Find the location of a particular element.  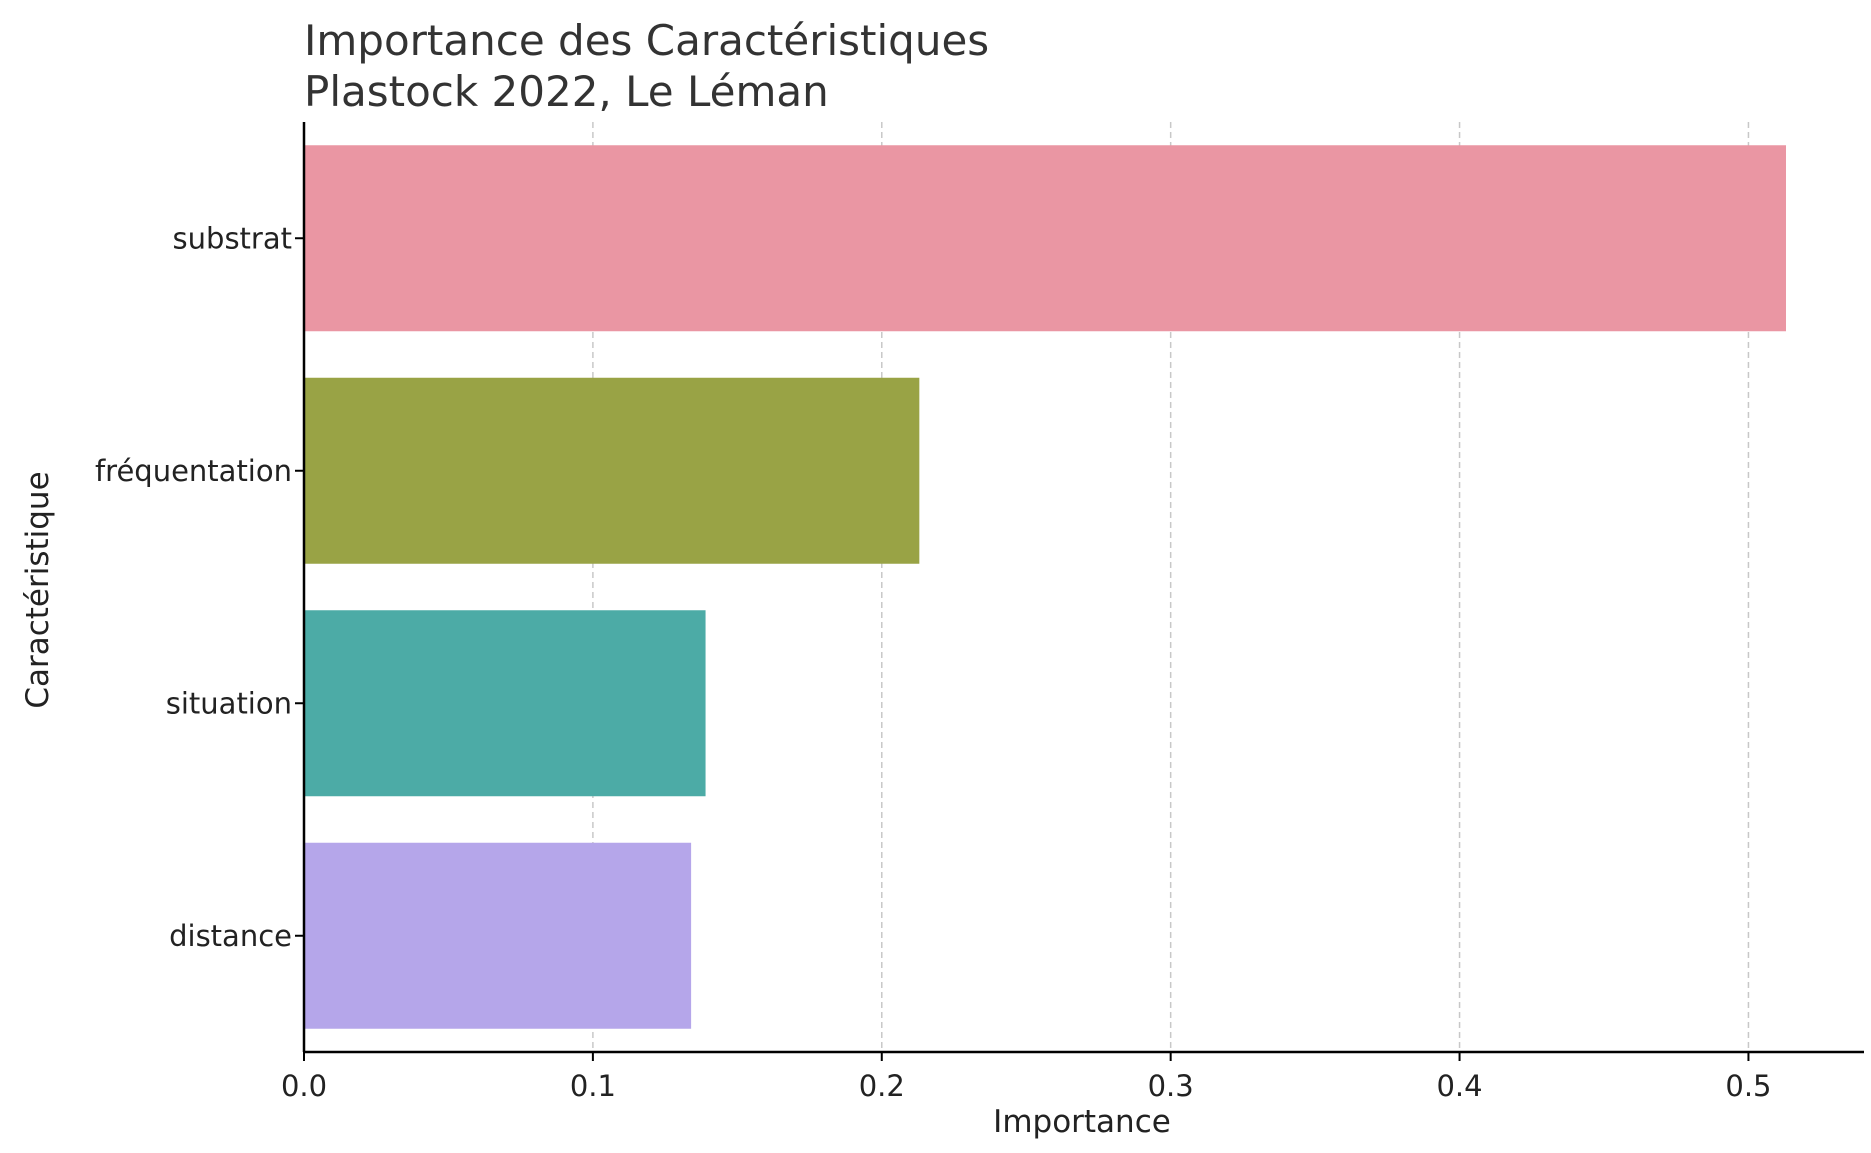

x-tick-label: 0.4 is located at coordinates (1459, 1086).